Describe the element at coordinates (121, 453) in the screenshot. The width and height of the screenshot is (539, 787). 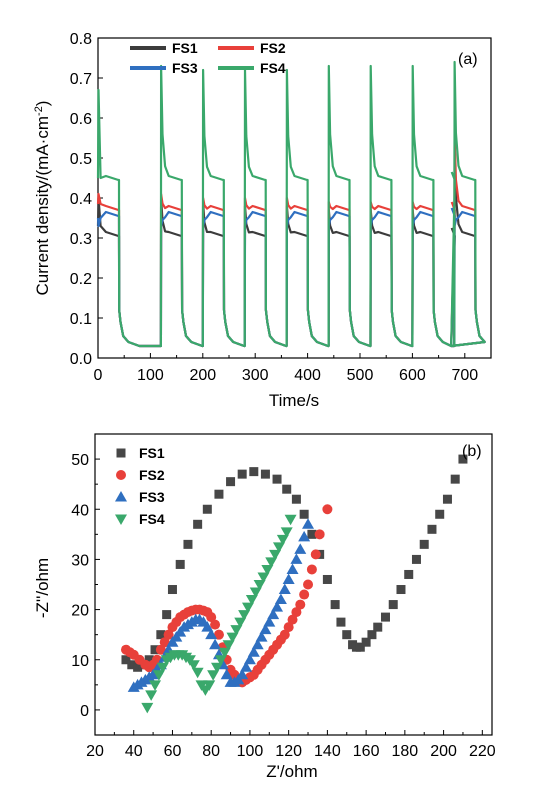
I see `legend-b-marker-fs1` at that location.